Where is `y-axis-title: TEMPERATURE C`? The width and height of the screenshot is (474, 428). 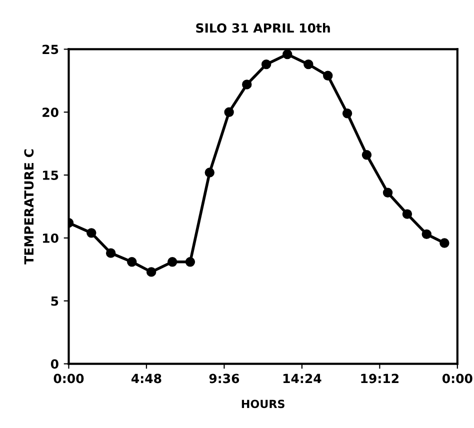 y-axis-title: TEMPERATURE C is located at coordinates (29, 206).